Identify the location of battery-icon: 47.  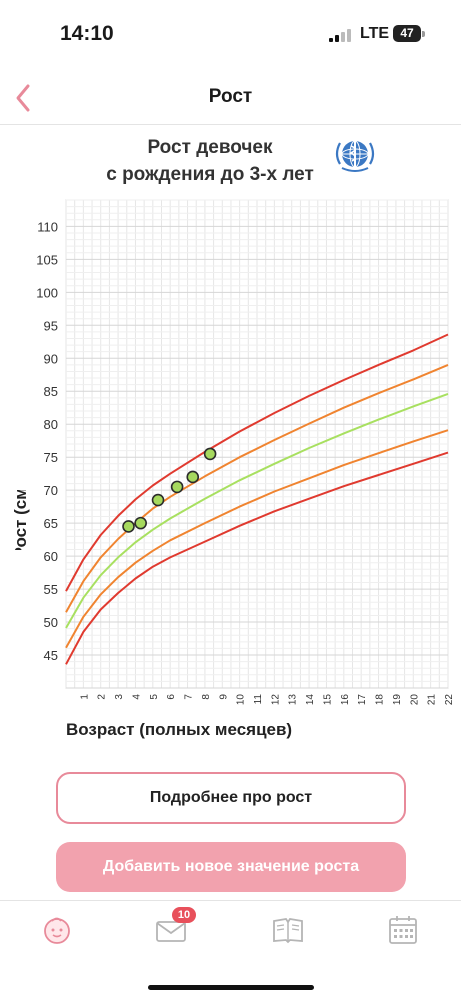
(407, 33).